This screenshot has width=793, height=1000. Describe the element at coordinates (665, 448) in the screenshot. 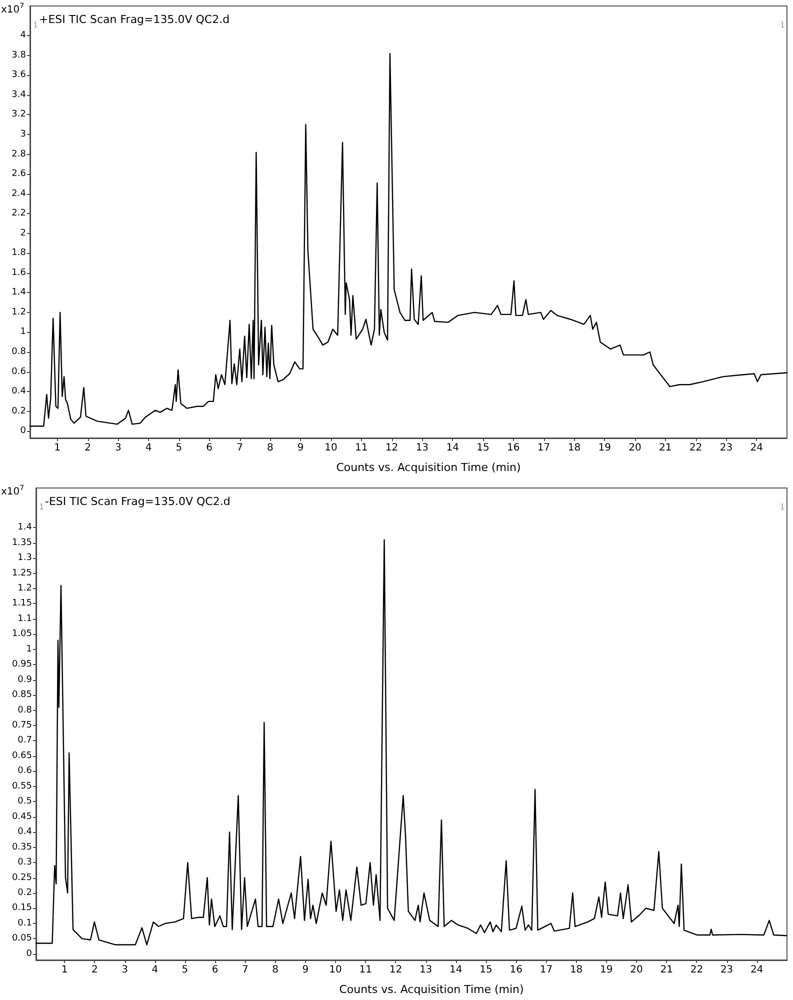

I see `x-tick-label: 21` at that location.